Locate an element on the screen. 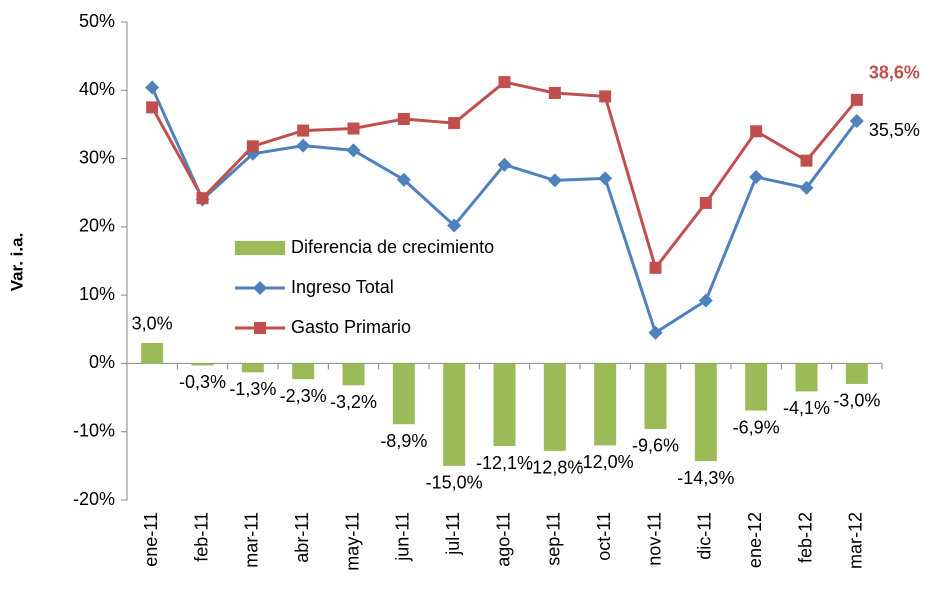 The width and height of the screenshot is (945, 594). data-label: -12,0% is located at coordinates (605, 462).